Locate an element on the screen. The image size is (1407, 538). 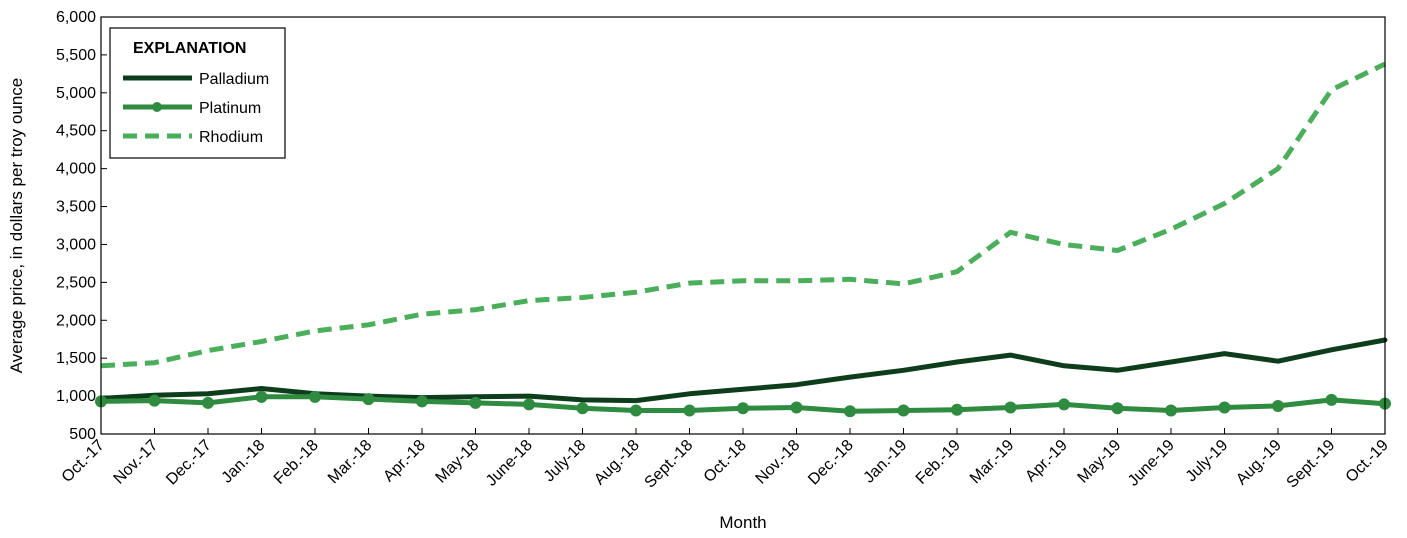
x-tick-label: Apr.-19 is located at coordinates (1046, 461).